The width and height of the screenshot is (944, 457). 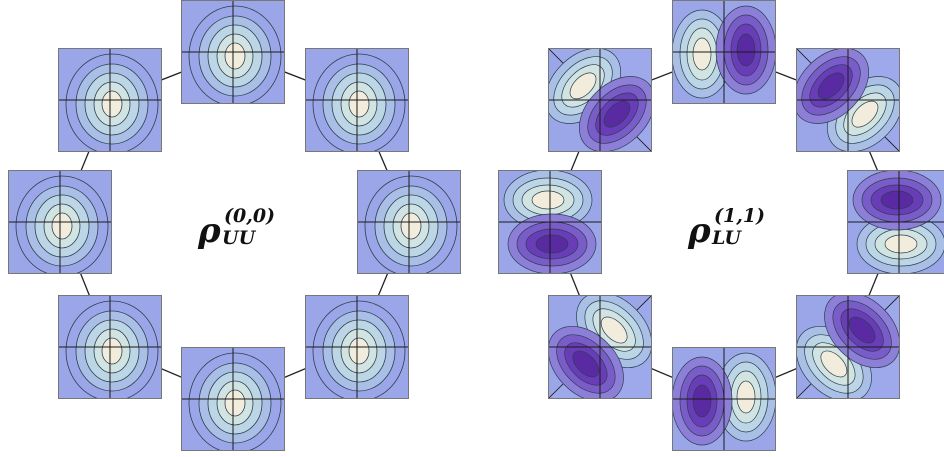 I want to click on label-lu-symbol: ρ, so click(x=699, y=231).